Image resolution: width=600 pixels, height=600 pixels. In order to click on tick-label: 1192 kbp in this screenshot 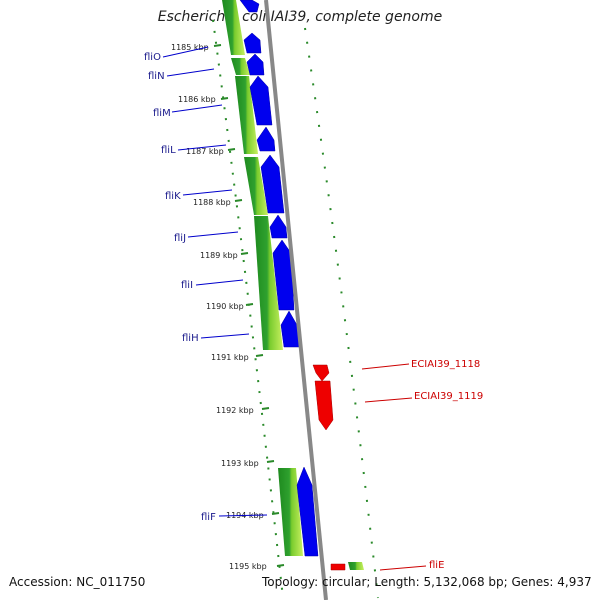, I will do `click(235, 410)`.